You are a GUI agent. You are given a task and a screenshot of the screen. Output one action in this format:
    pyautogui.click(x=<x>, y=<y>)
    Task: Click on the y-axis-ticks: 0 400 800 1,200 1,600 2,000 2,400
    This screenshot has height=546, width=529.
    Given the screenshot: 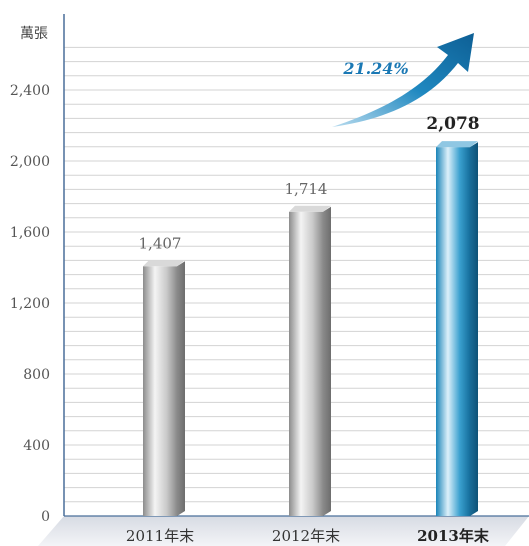 What is the action you would take?
    pyautogui.click(x=30, y=304)
    